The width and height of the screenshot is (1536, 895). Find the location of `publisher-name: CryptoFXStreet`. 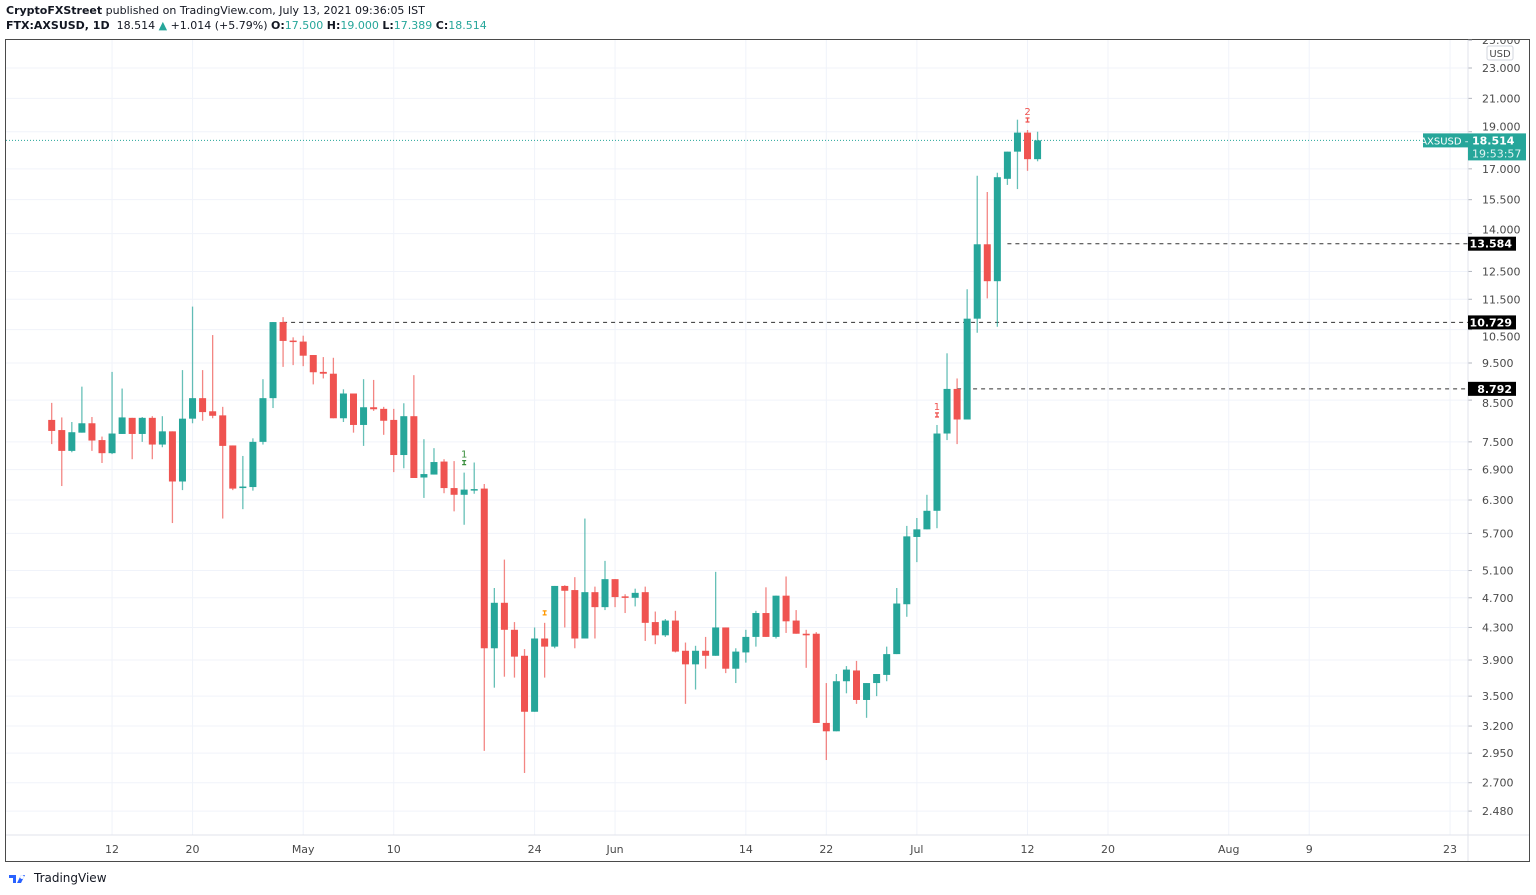

publisher-name: CryptoFXStreet is located at coordinates (54, 10).